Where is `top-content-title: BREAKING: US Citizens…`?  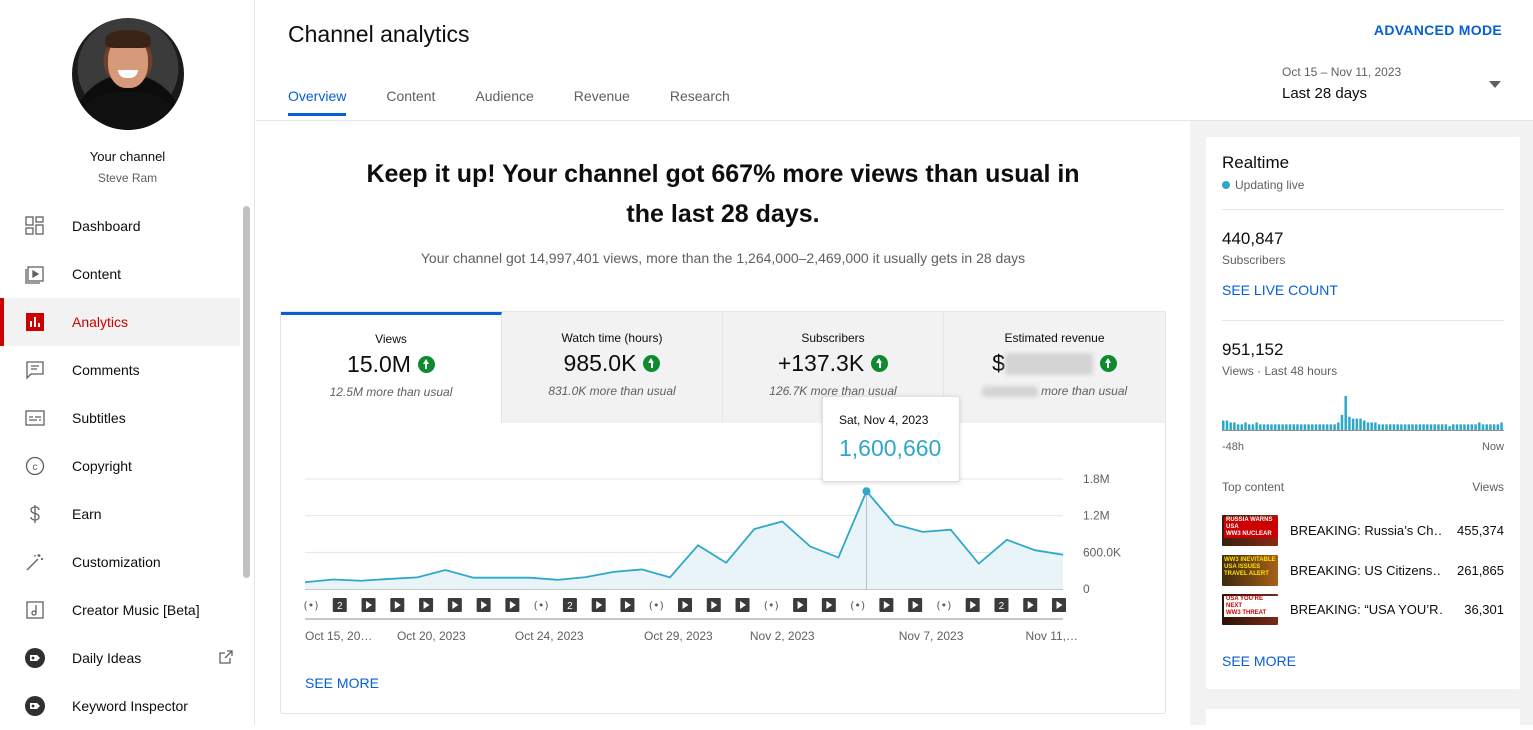 top-content-title: BREAKING: US Citizens… is located at coordinates (1366, 570).